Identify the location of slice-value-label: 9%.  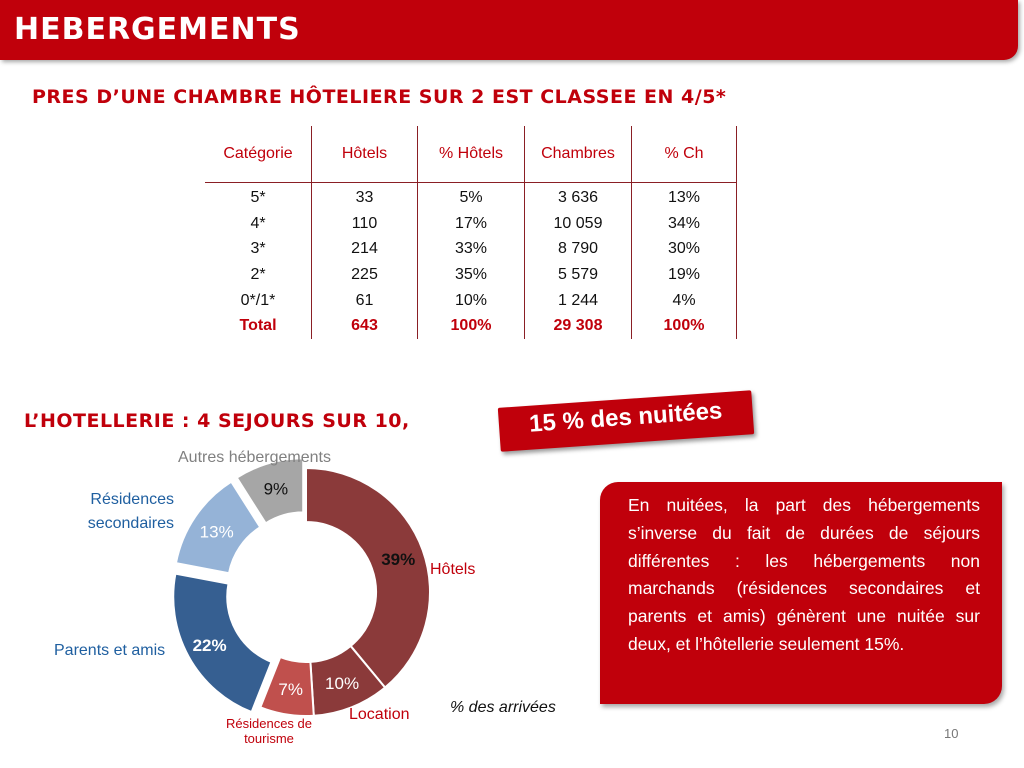
(276, 488).